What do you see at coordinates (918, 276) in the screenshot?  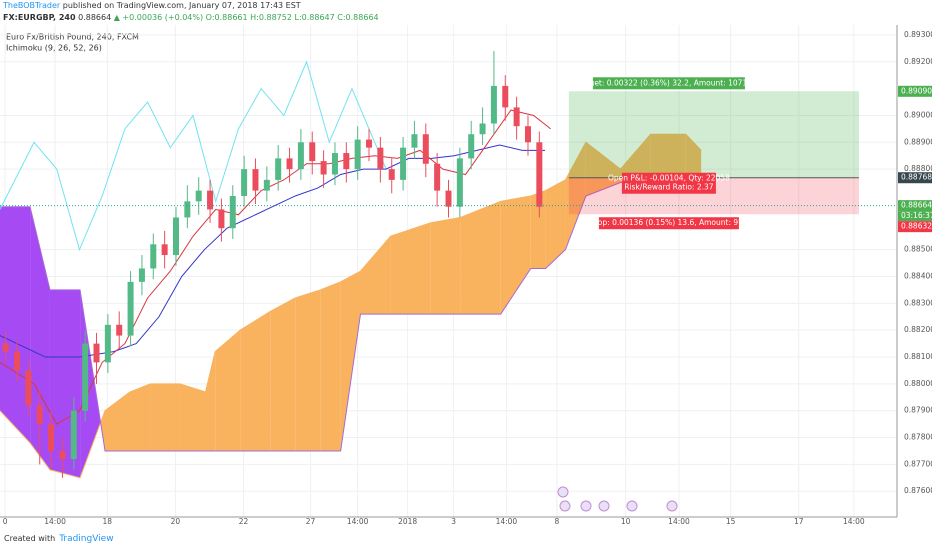 I see `y-tick-label: 0.88400` at bounding box center [918, 276].